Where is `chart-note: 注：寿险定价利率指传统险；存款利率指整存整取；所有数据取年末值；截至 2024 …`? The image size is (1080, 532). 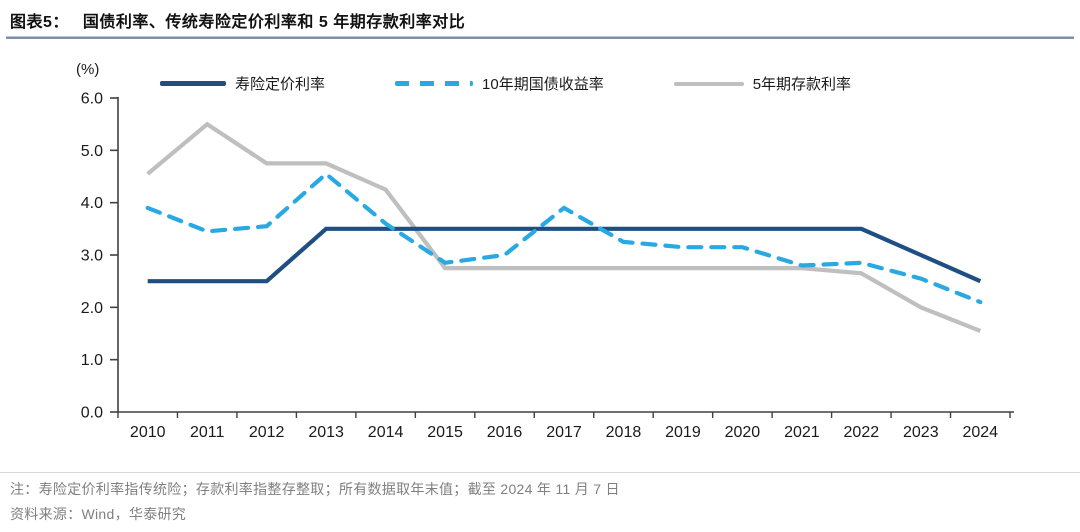
chart-note: 注：寿险定价利率指传统险；存款利率指整存整取；所有数据取年末值；截至 2024 … is located at coordinates (315, 489).